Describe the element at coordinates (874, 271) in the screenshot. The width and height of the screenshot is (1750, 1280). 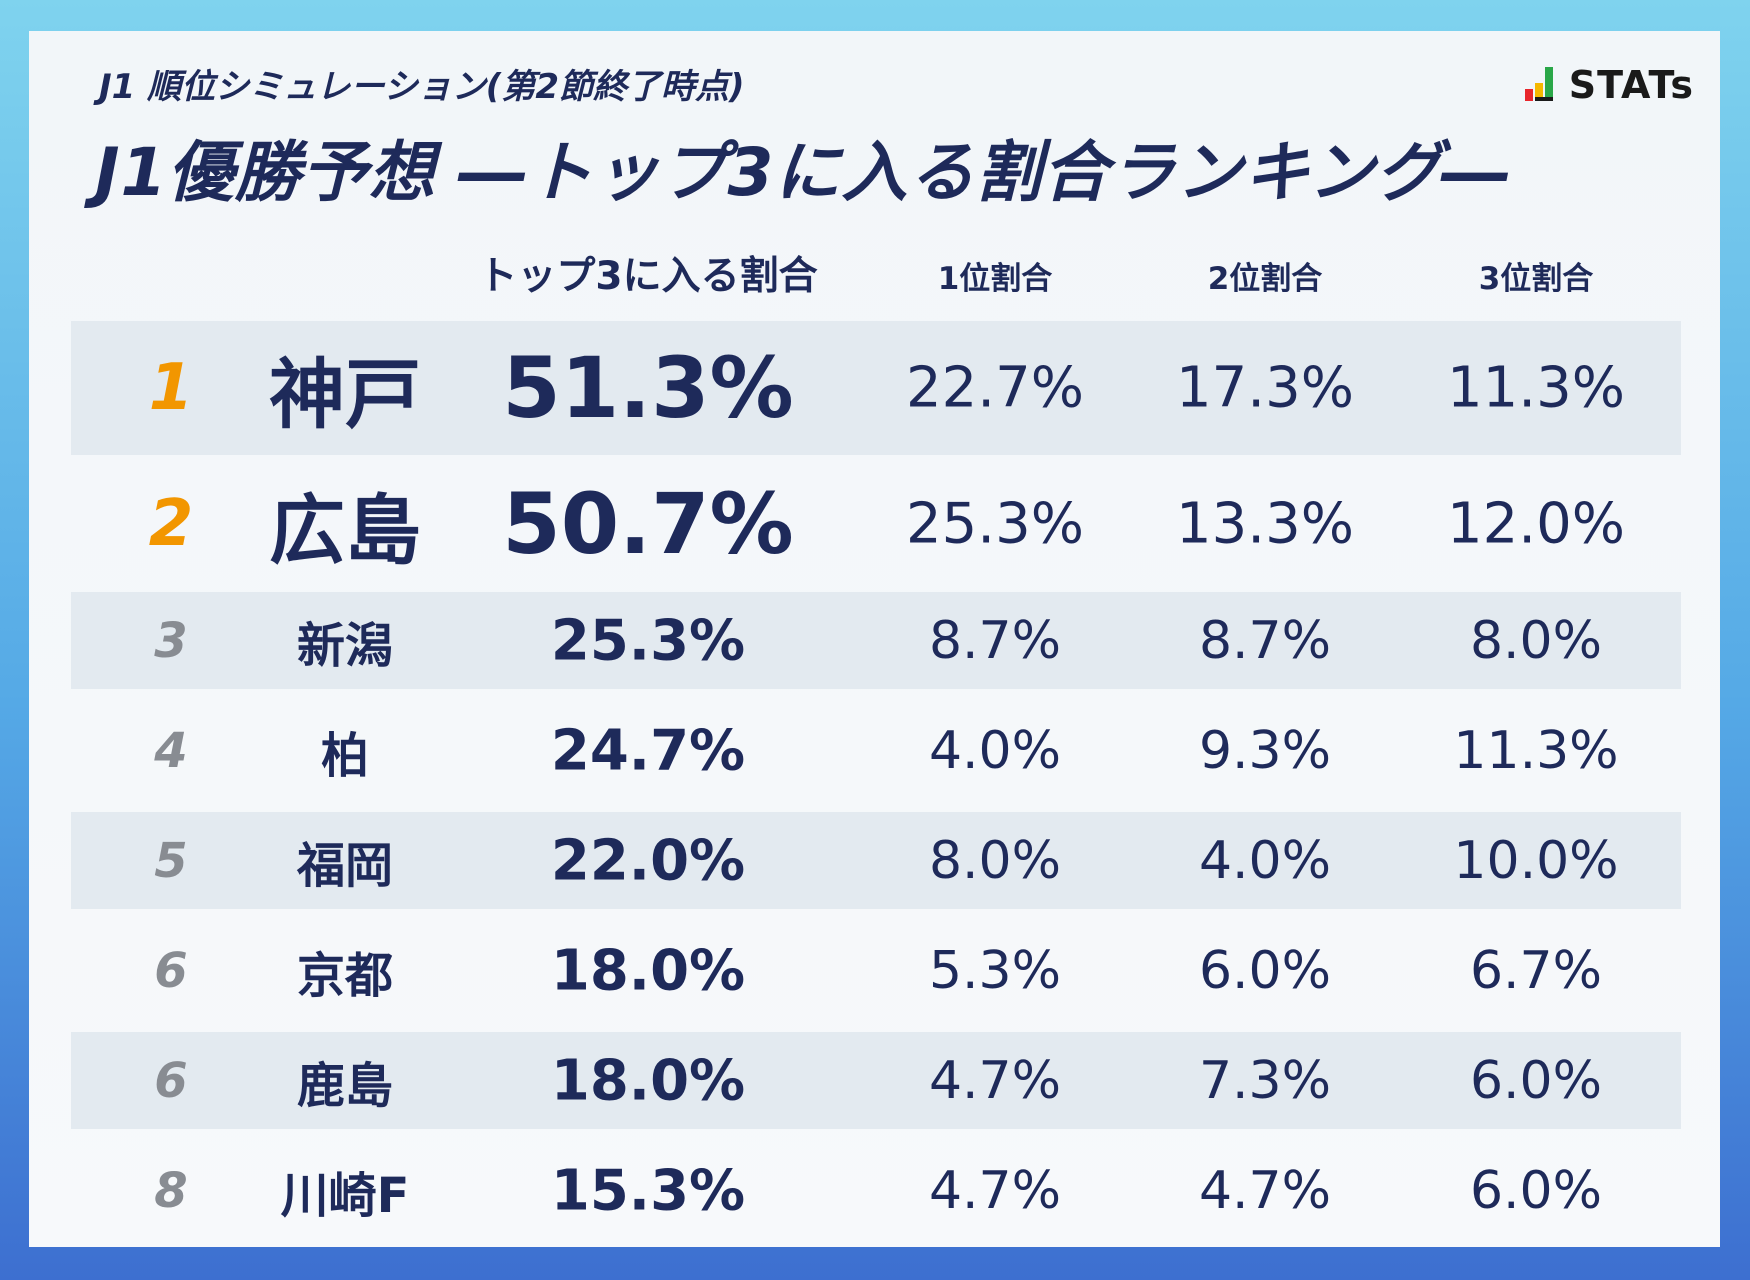
I see `column-headers: トップ3に入る割合 1位割合 2位割合 3位割合` at that location.